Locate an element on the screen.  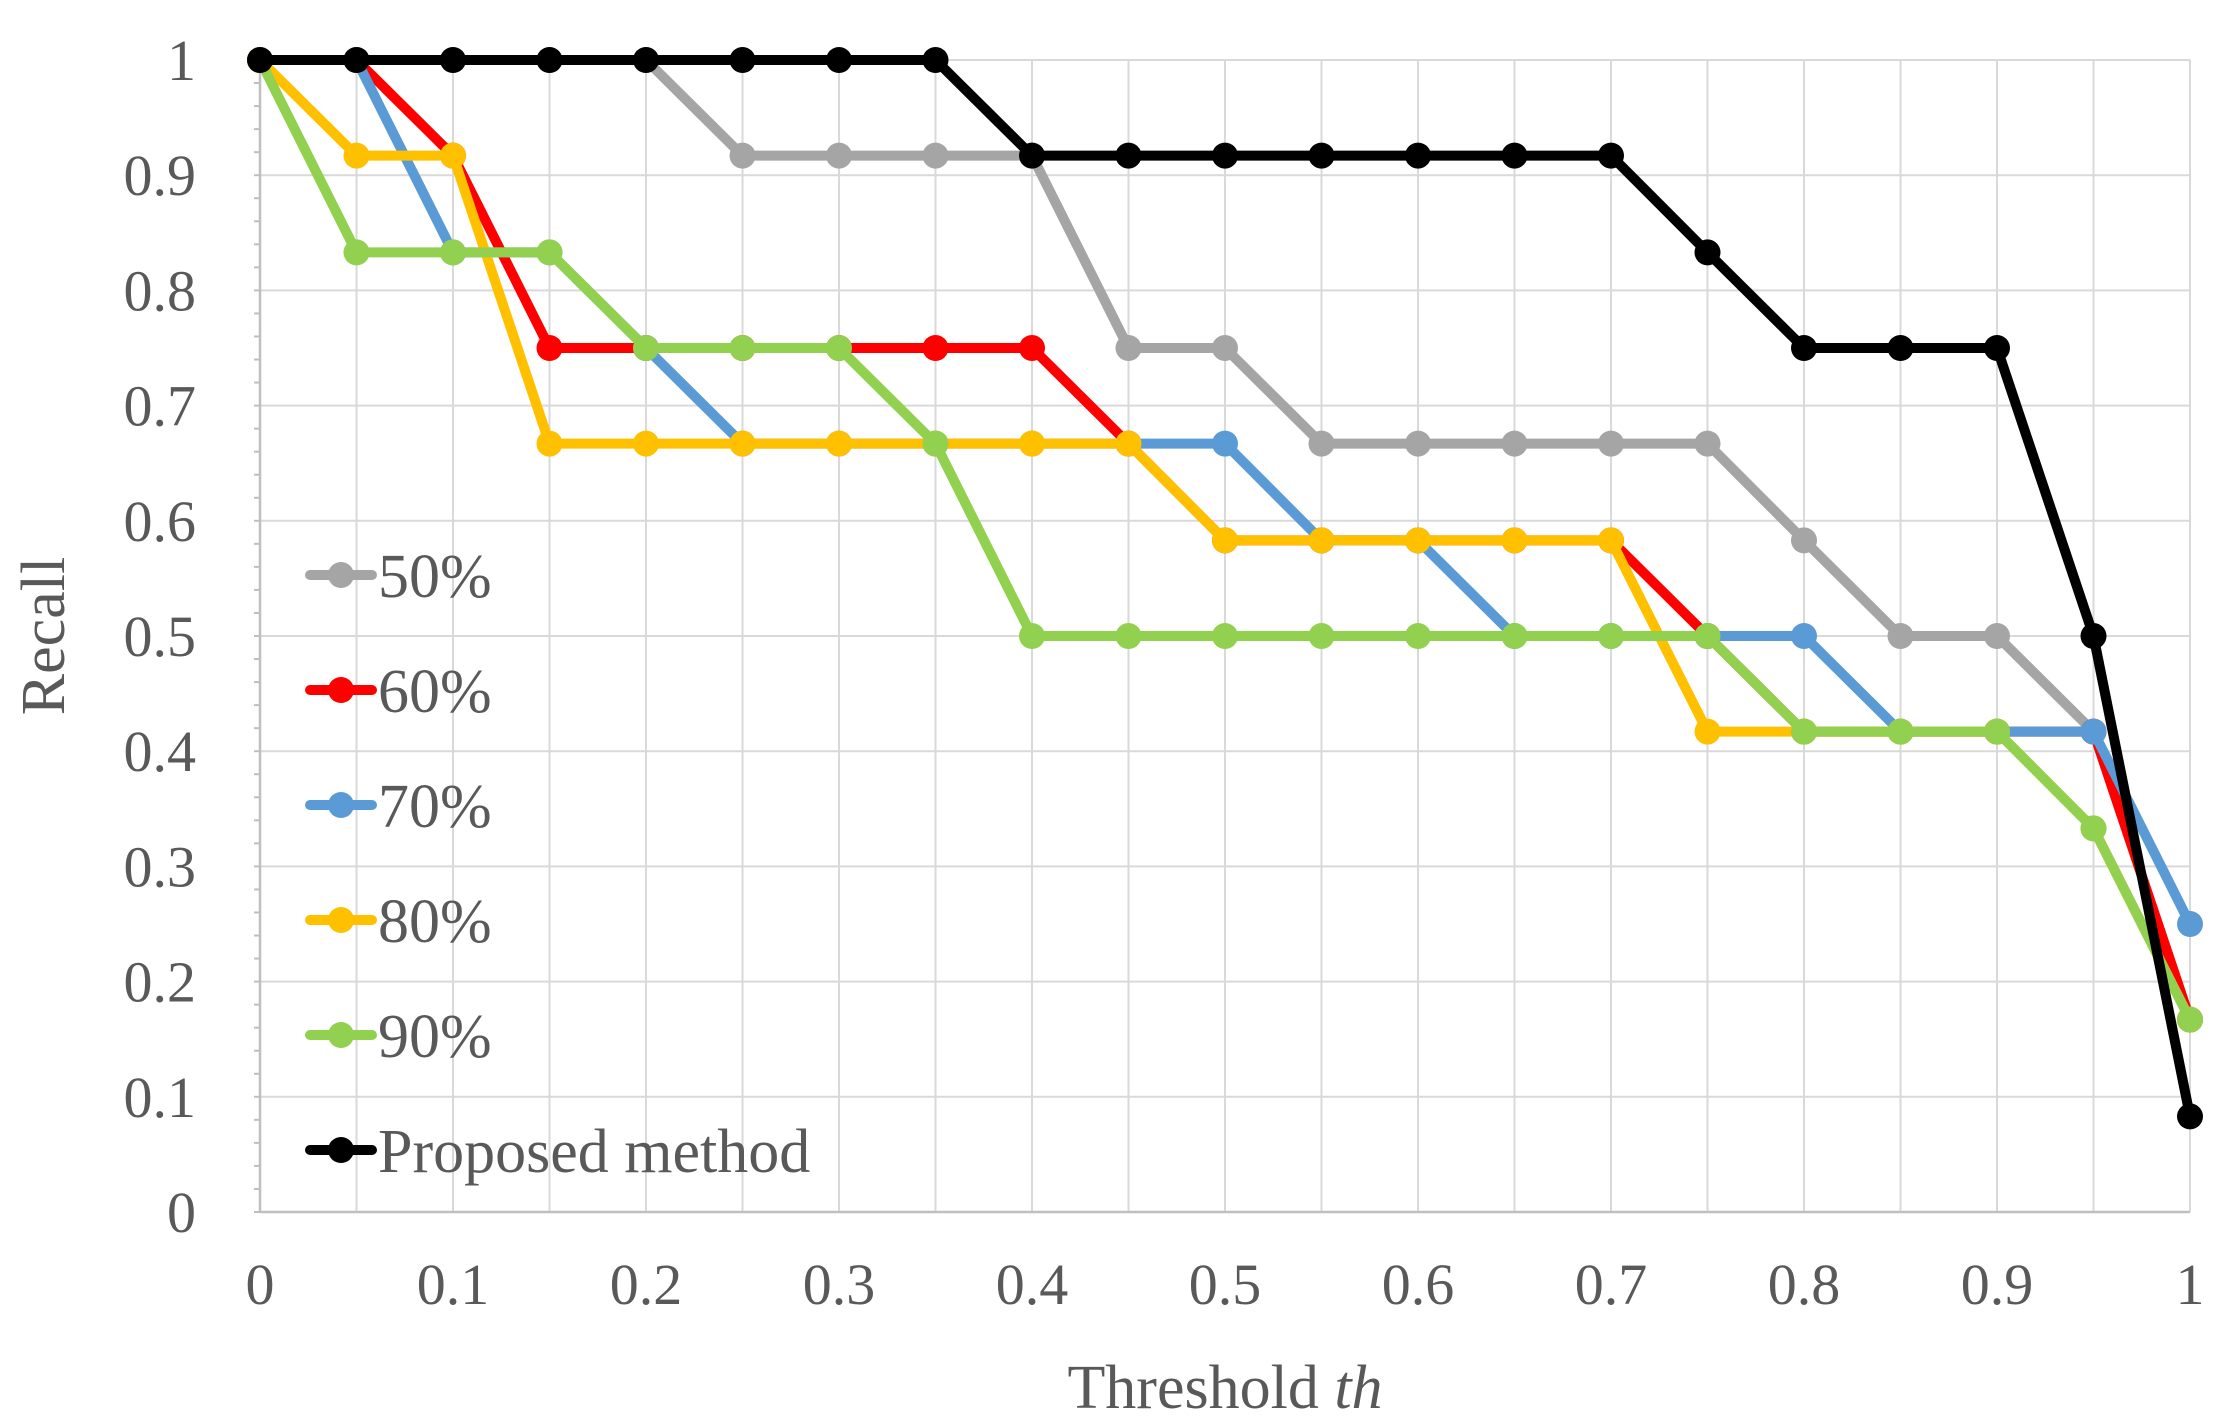
x-tick-label: 1 is located at coordinates (2190, 1284).